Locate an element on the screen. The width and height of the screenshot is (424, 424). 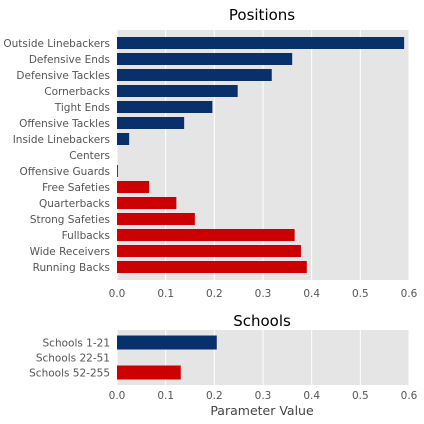
schools-x-axis-label: Parameter Value is located at coordinates (262, 410).